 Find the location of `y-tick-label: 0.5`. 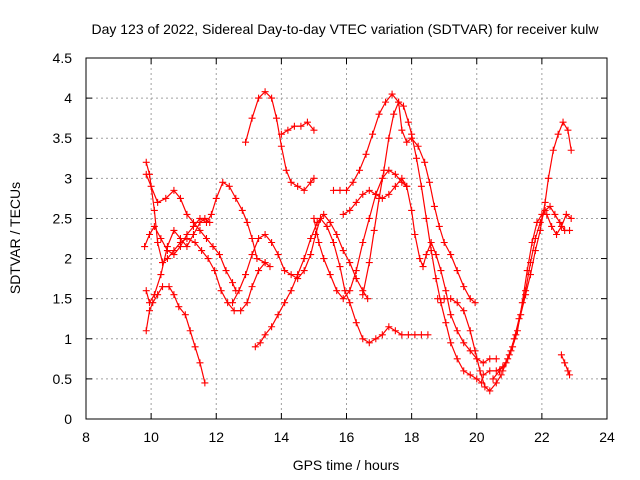

y-tick-label: 0.5 is located at coordinates (63, 379).